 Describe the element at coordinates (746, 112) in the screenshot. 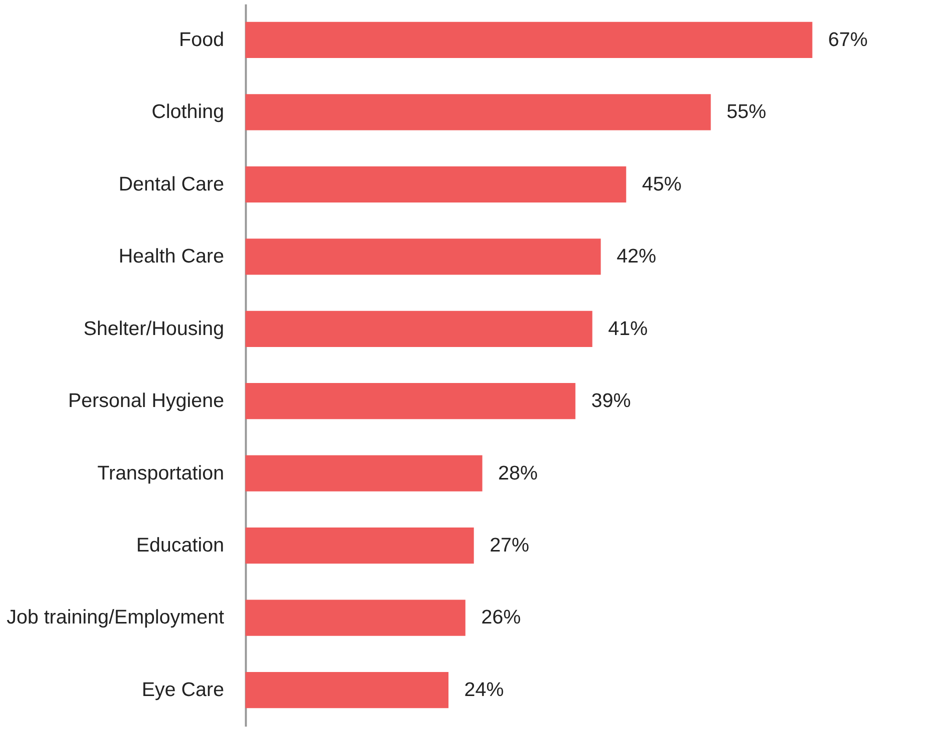

I see `data-label: 55%` at that location.